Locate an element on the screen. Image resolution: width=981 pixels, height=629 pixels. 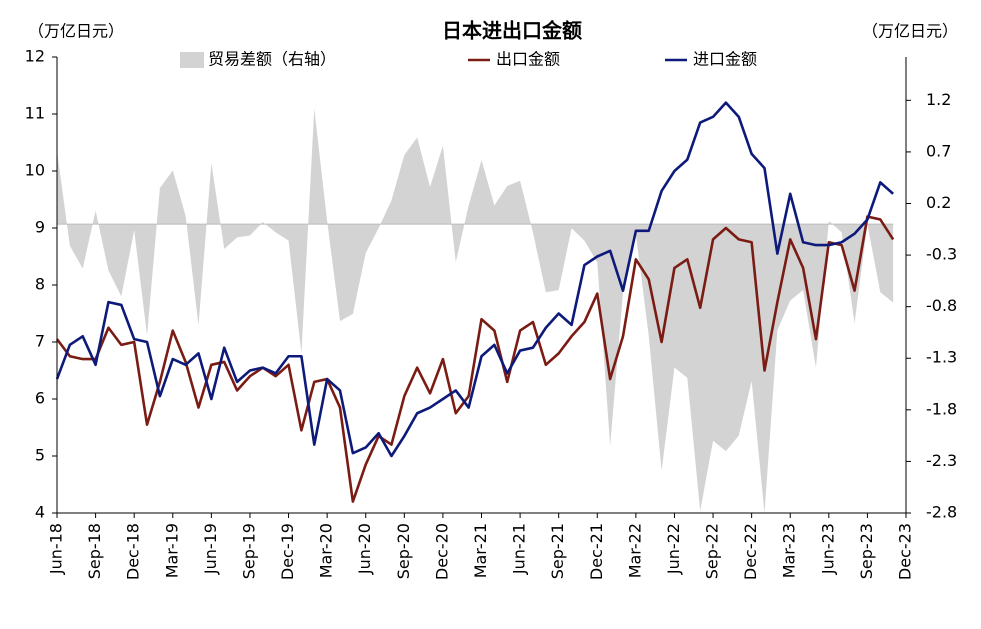
y2-tick-label: -1.3 is located at coordinates (941, 357).